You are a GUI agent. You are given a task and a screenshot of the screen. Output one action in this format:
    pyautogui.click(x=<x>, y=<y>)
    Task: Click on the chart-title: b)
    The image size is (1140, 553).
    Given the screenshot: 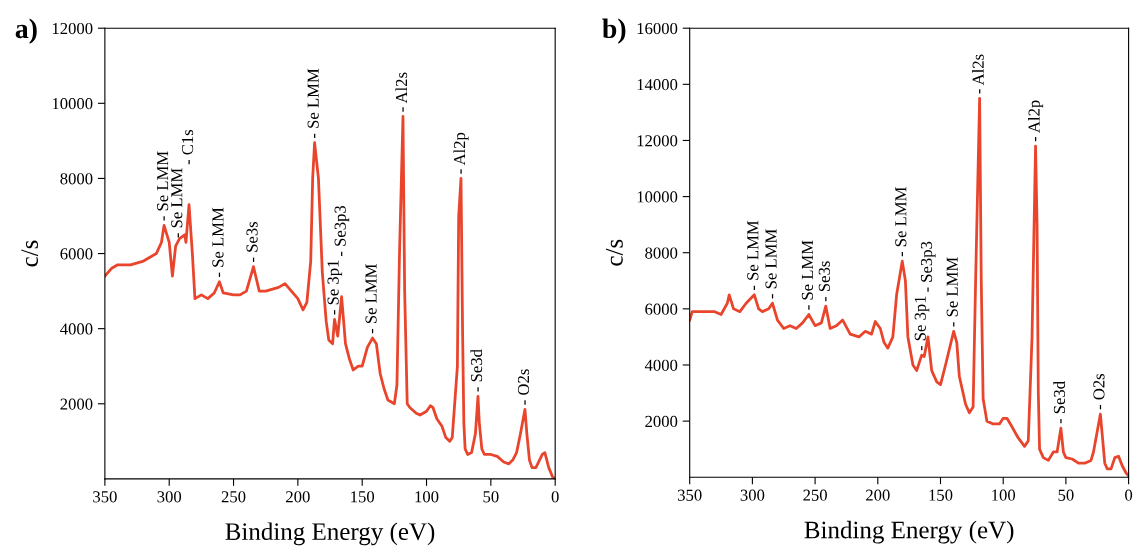 What is the action you would take?
    pyautogui.click(x=614, y=31)
    